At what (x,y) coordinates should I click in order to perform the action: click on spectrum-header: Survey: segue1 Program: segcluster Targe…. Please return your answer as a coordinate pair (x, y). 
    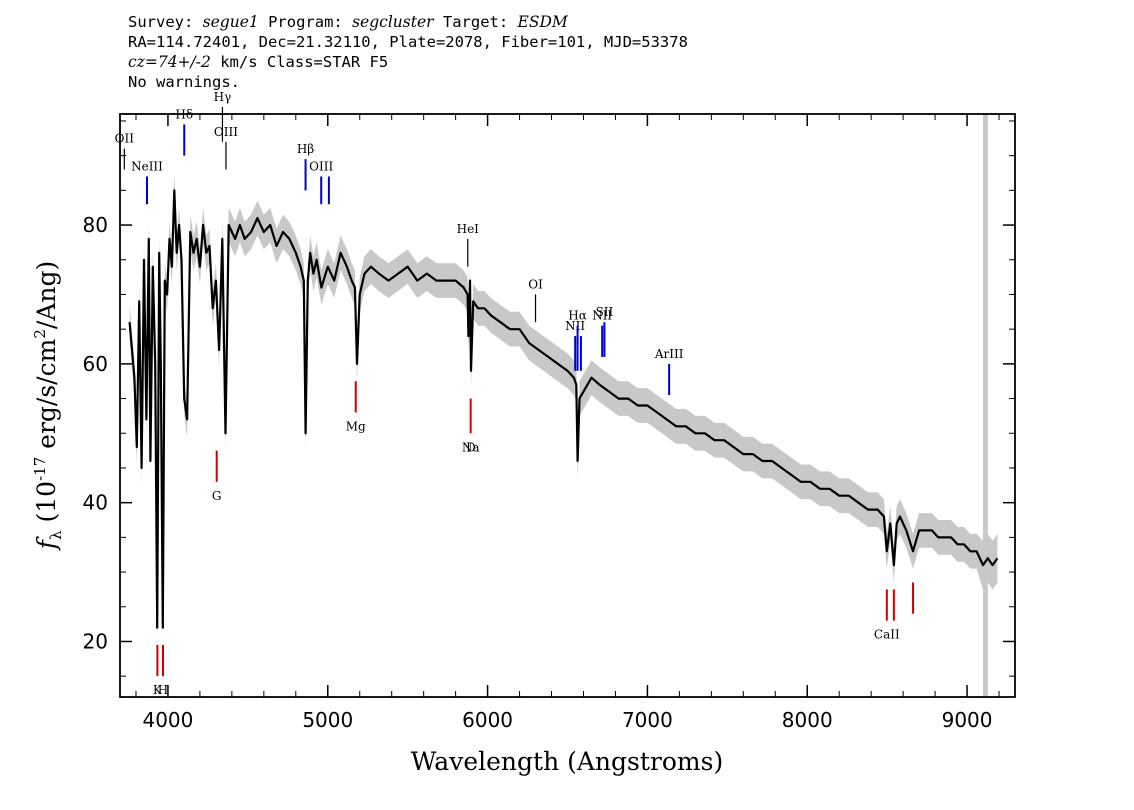
    Looking at the image, I should click on (408, 52).